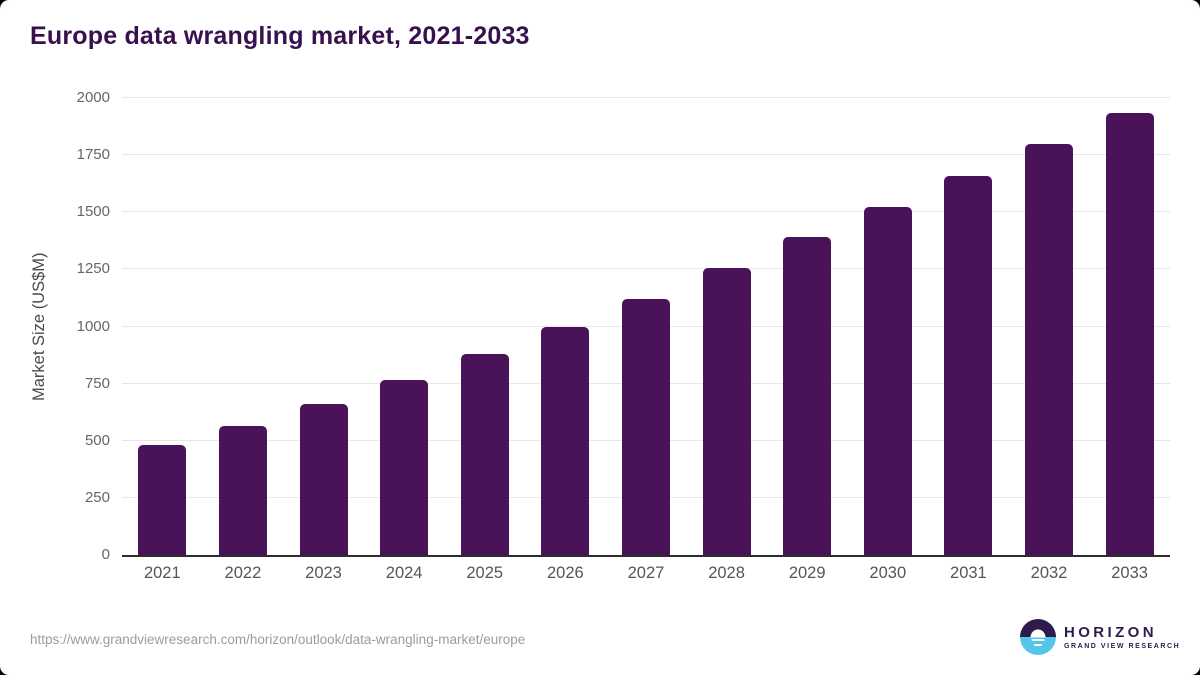 This screenshot has height=675, width=1200. Describe the element at coordinates (162, 573) in the screenshot. I see `x-tick-label: 2021` at that location.